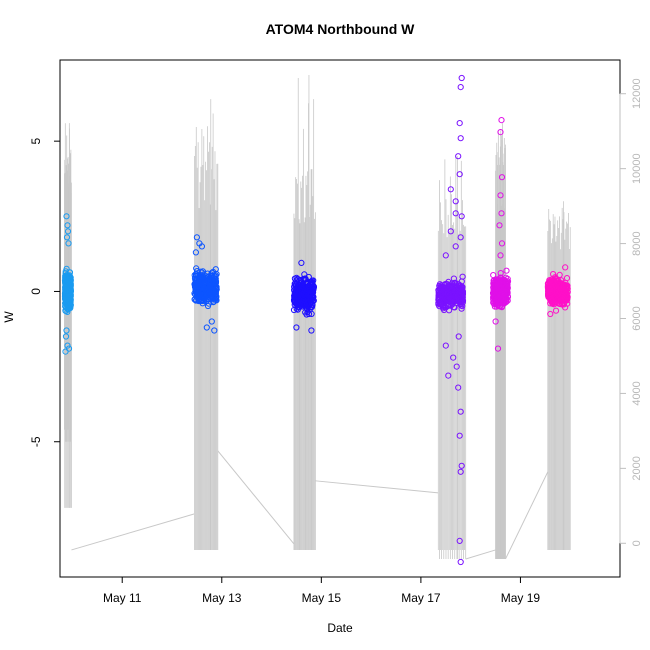 The image size is (650, 650). Describe the element at coordinates (521, 598) in the screenshot. I see `x-tick-label: May 19` at that location.